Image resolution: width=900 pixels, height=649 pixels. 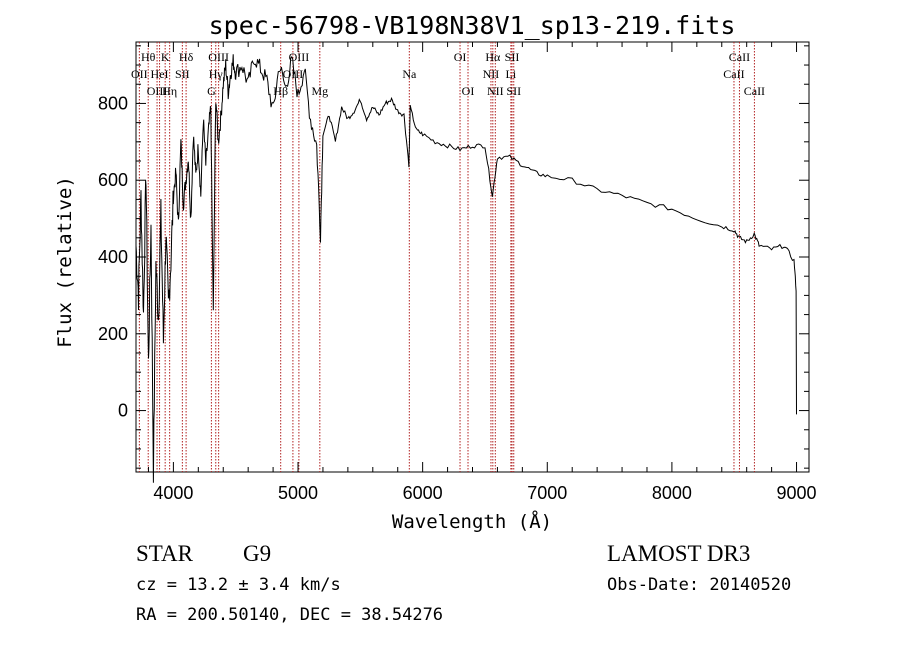 What do you see at coordinates (257, 553) in the screenshot?
I see `object-subclass: G9` at bounding box center [257, 553].